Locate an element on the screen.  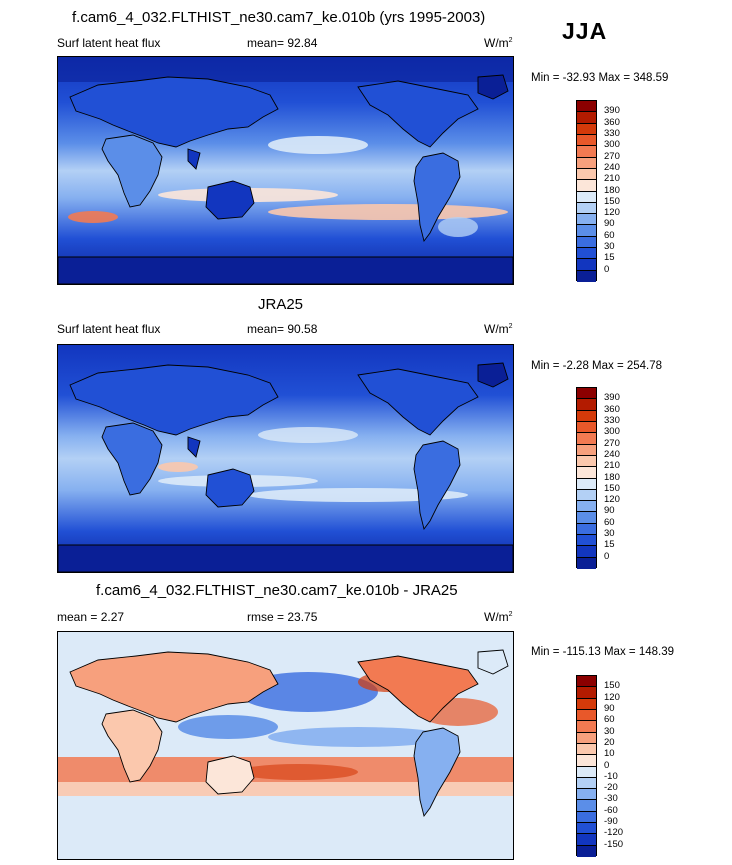
panel3-mean-label: mean = 2.27 is located at coordinates (91, 617).